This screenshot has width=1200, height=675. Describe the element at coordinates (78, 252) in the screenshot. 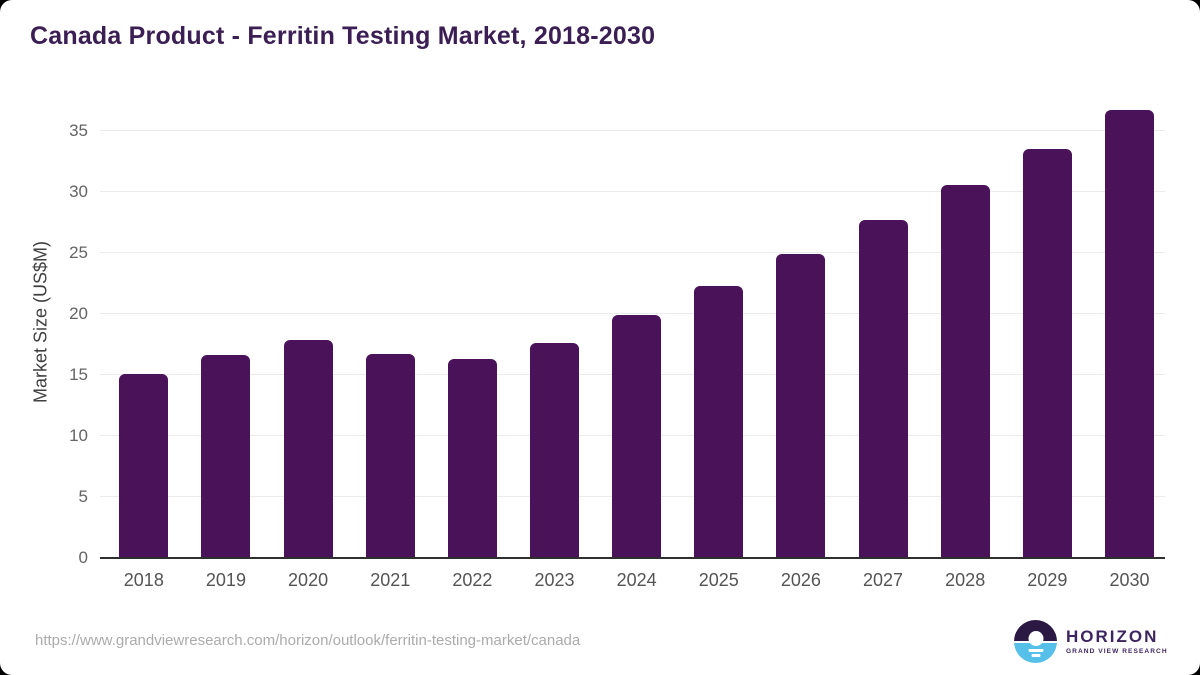

I see `y-tick-25: 25` at that location.